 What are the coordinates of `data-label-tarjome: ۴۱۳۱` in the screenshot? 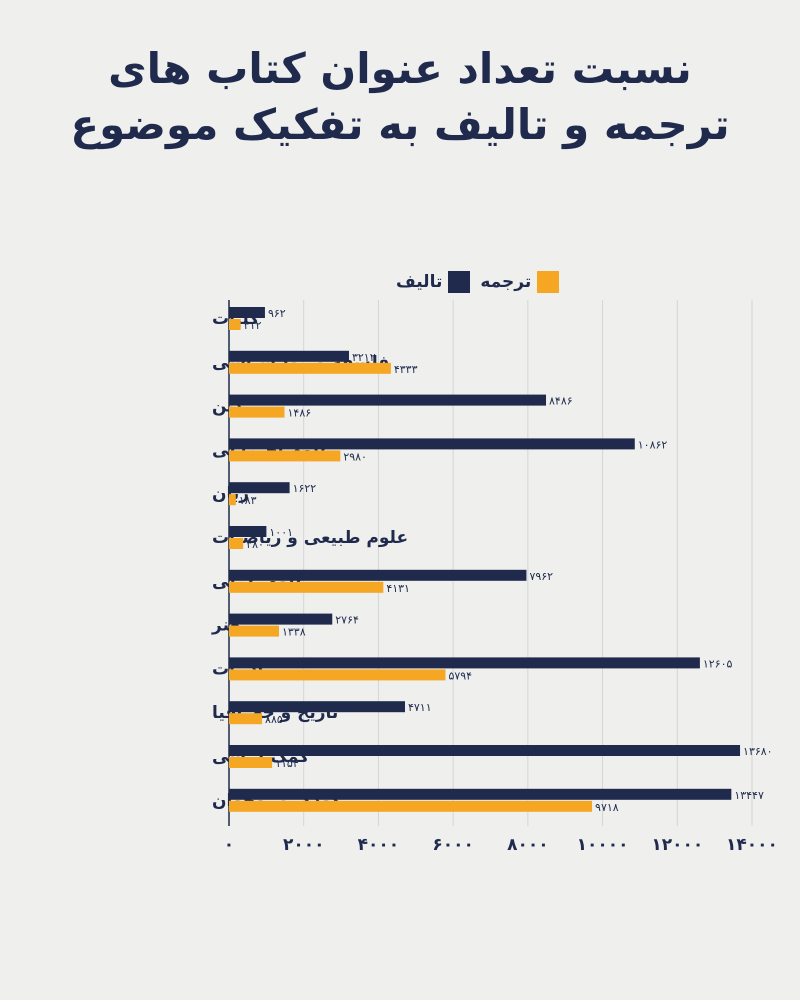 It's located at (398, 588).